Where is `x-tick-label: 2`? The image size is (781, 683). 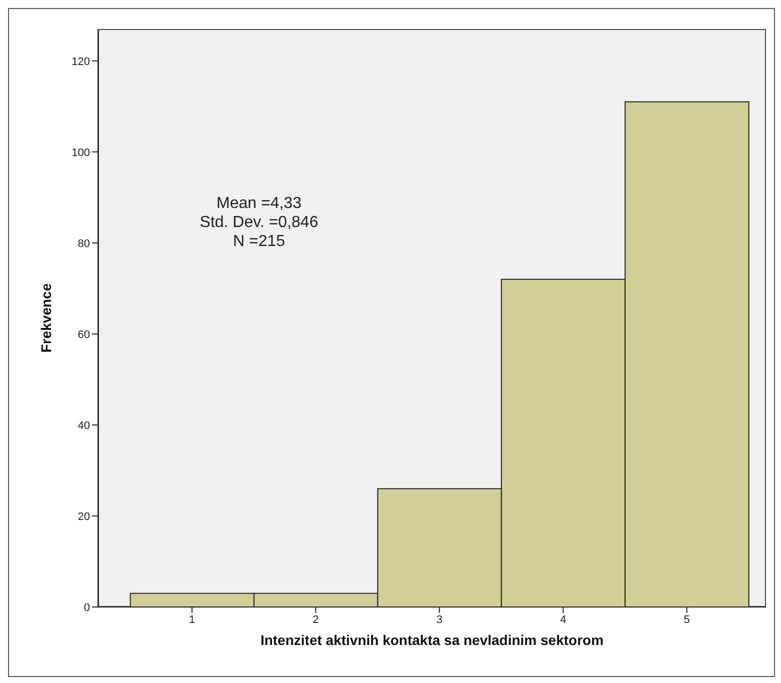
x-tick-label: 2 is located at coordinates (315, 620).